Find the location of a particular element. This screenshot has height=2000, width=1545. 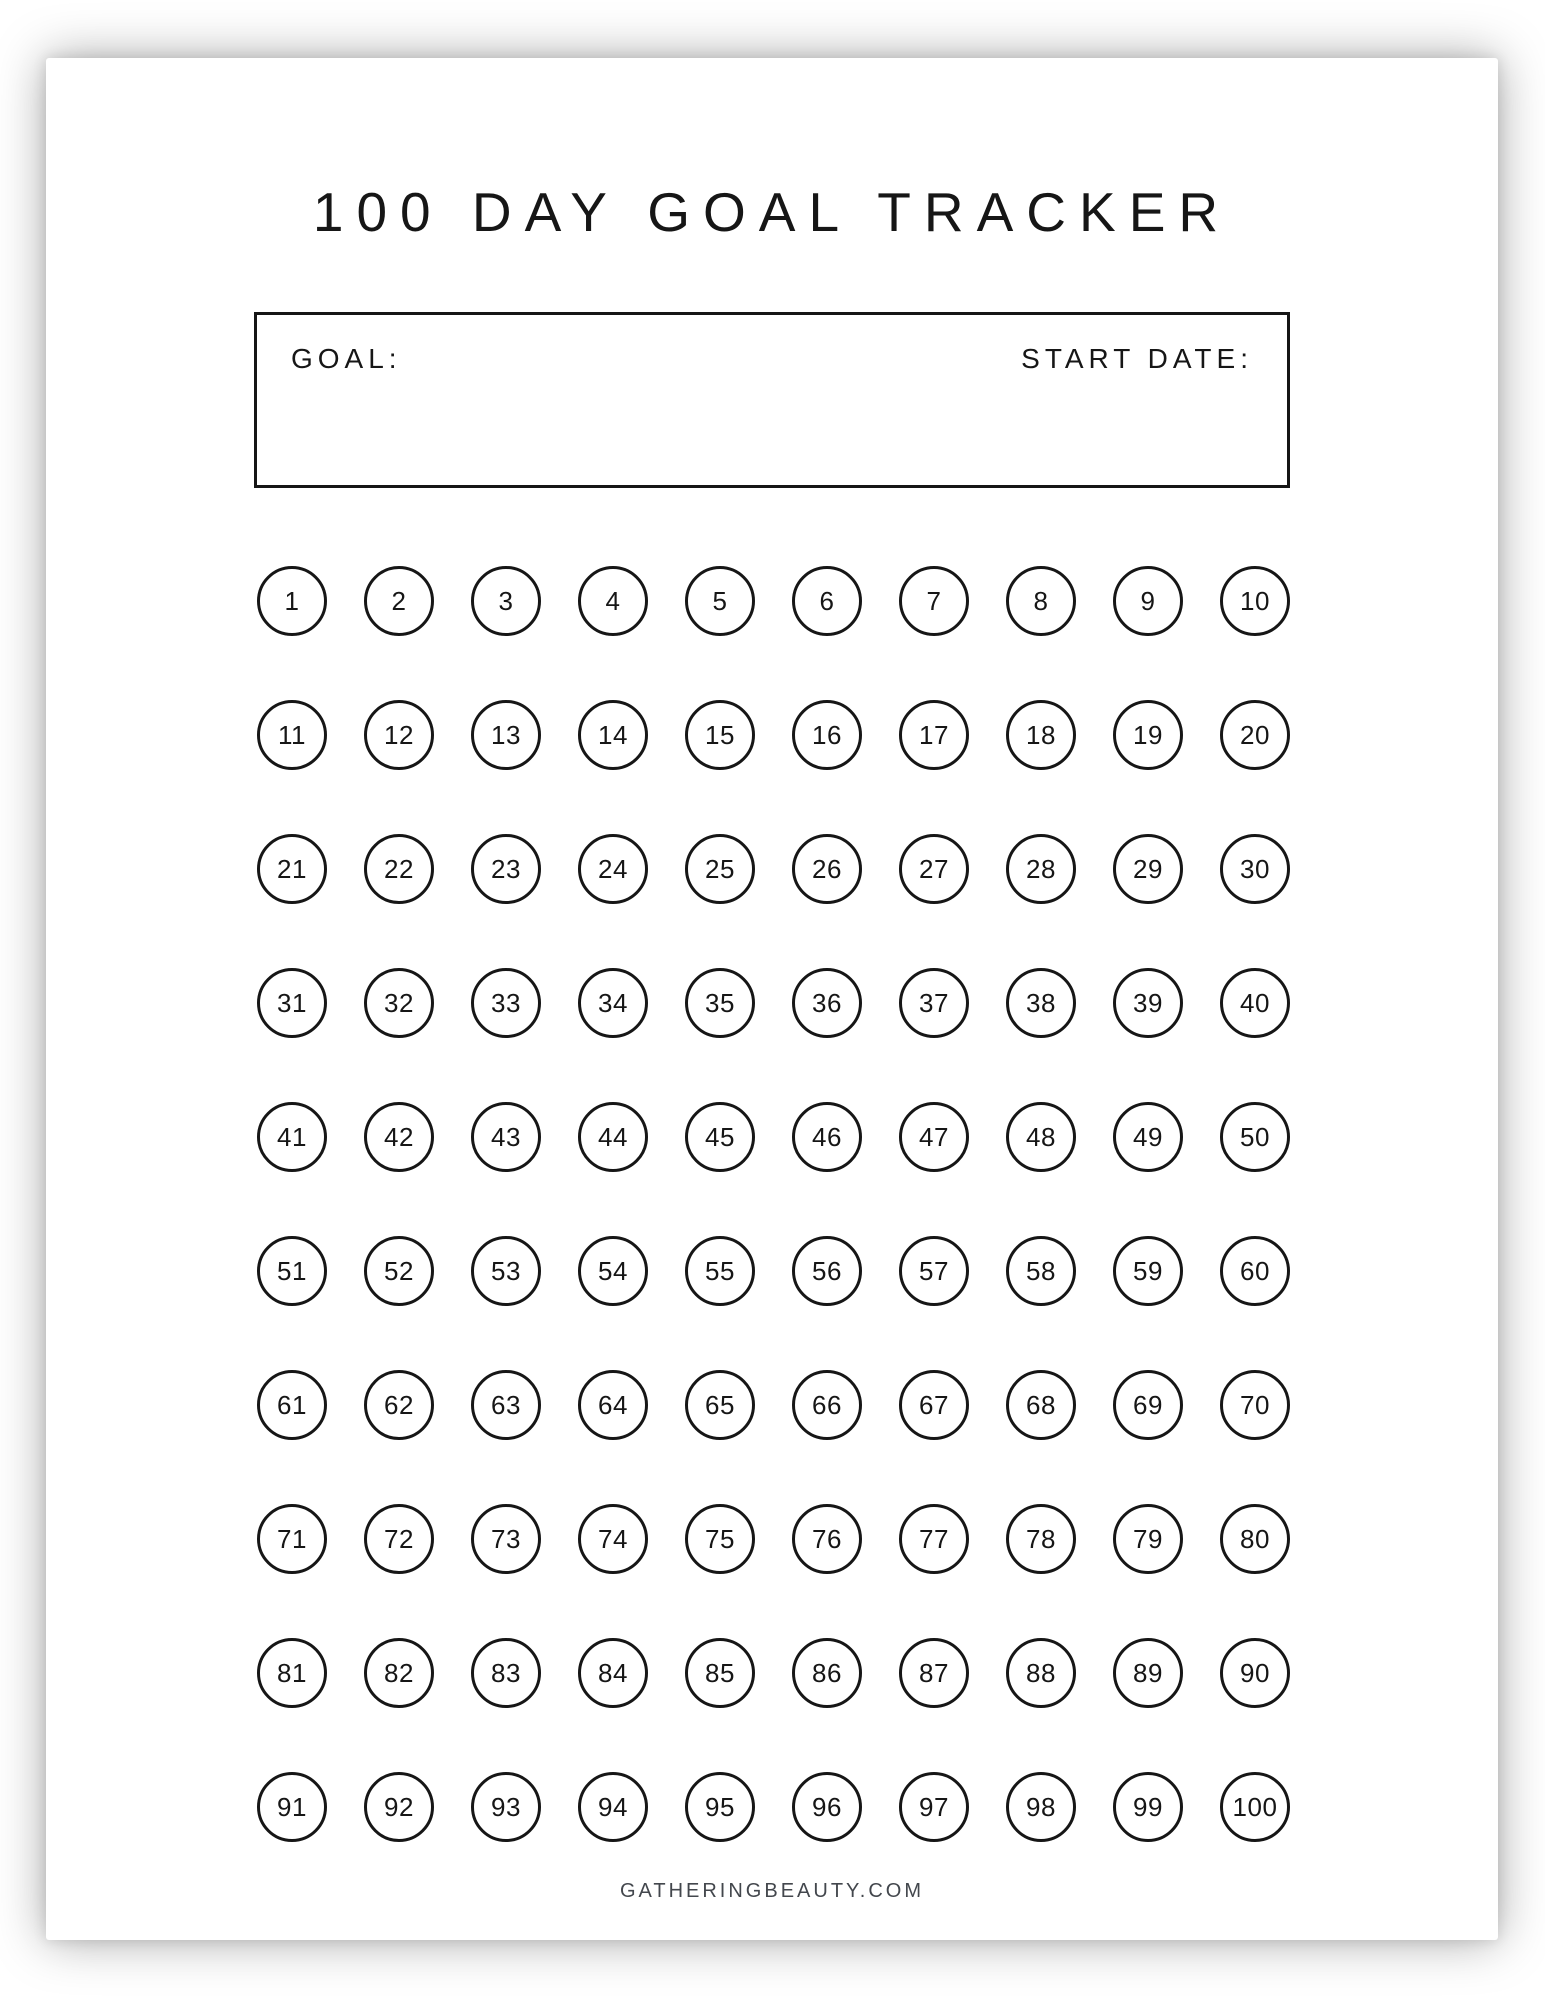

day-circle: 26 is located at coordinates (827, 869).